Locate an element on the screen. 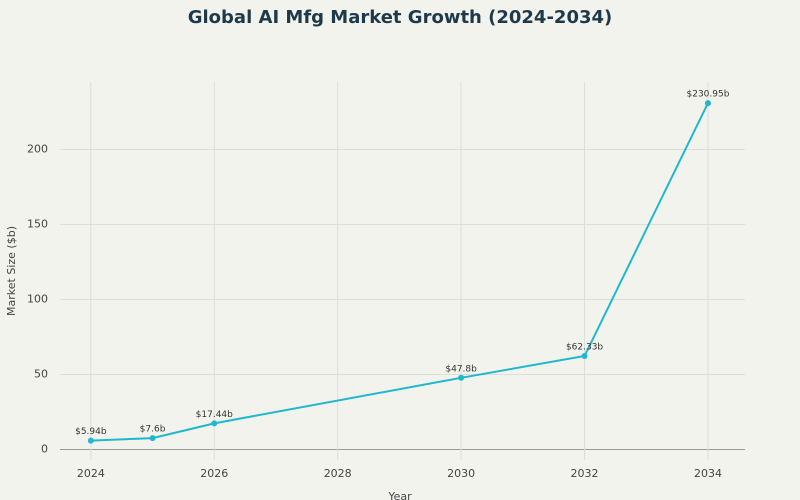 The height and width of the screenshot is (500, 800). y-tick-label: 100 is located at coordinates (37, 299).